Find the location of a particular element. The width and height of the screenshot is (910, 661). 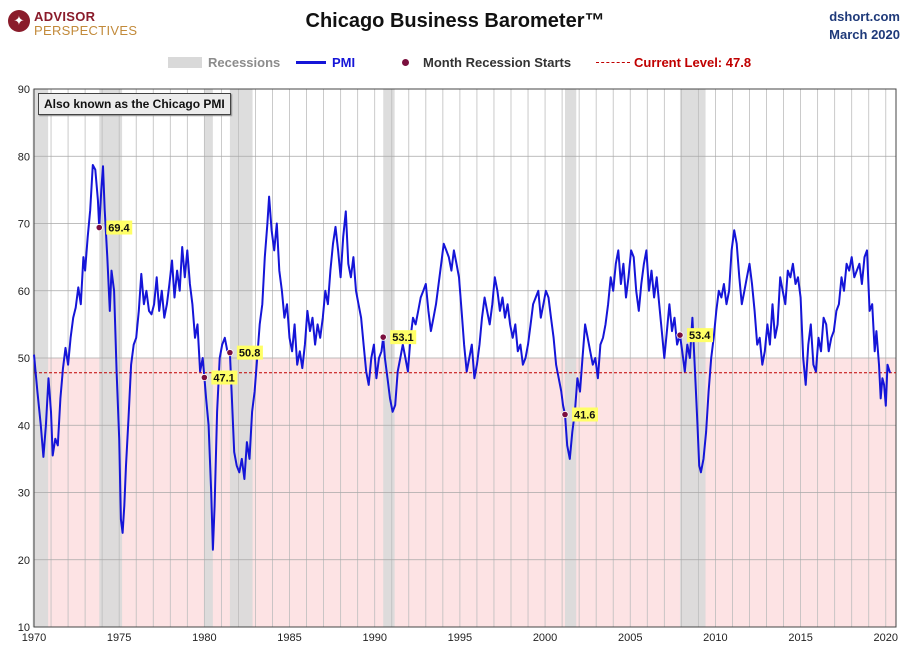

recession-start-label: 47.1 is located at coordinates (223, 379).